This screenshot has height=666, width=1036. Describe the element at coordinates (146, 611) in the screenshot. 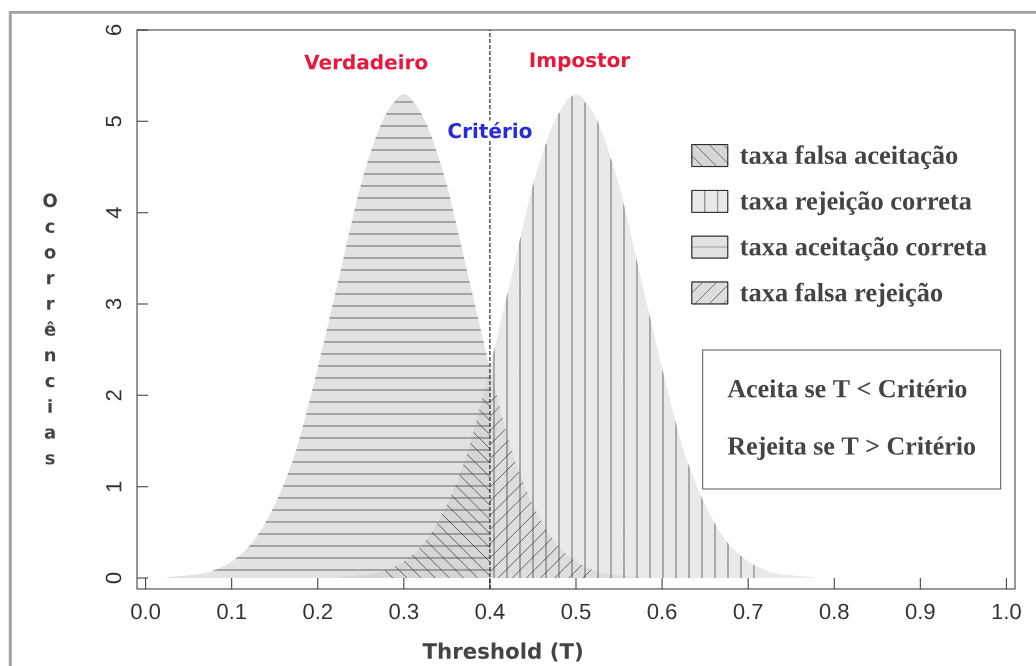

I see `x-tick-label: 0.0` at that location.